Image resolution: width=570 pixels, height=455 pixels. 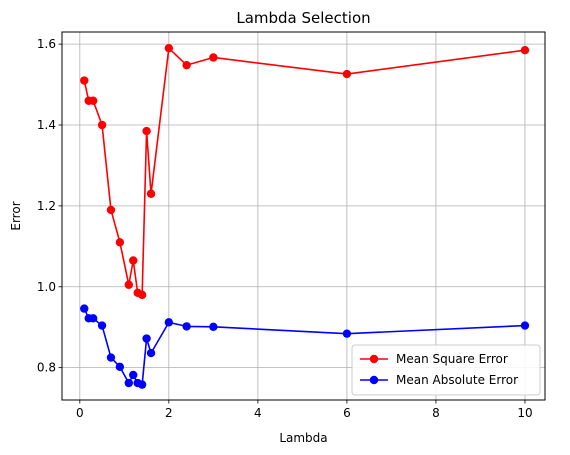 What do you see at coordinates (436, 413) in the screenshot?
I see `x-tick-label: 8` at bounding box center [436, 413].